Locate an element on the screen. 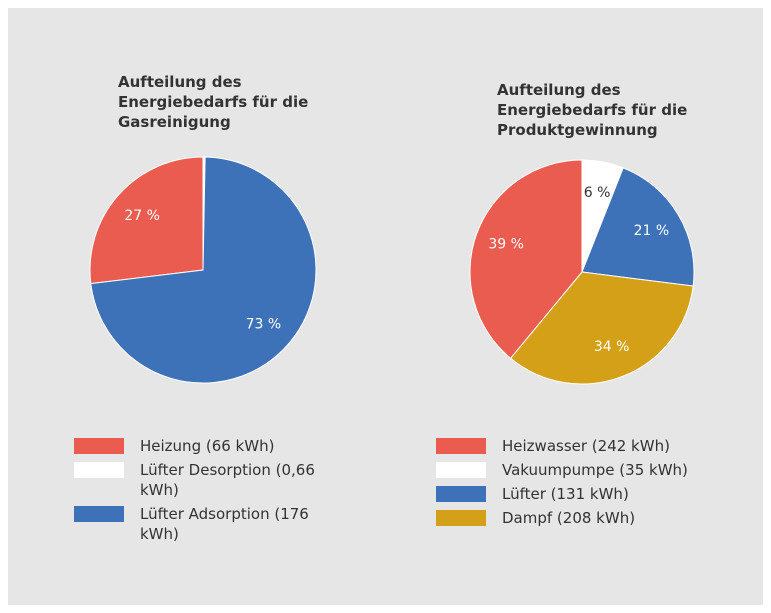 The height and width of the screenshot is (613, 771). legend-item: Lüfter (131 kWh) is located at coordinates (564, 494).